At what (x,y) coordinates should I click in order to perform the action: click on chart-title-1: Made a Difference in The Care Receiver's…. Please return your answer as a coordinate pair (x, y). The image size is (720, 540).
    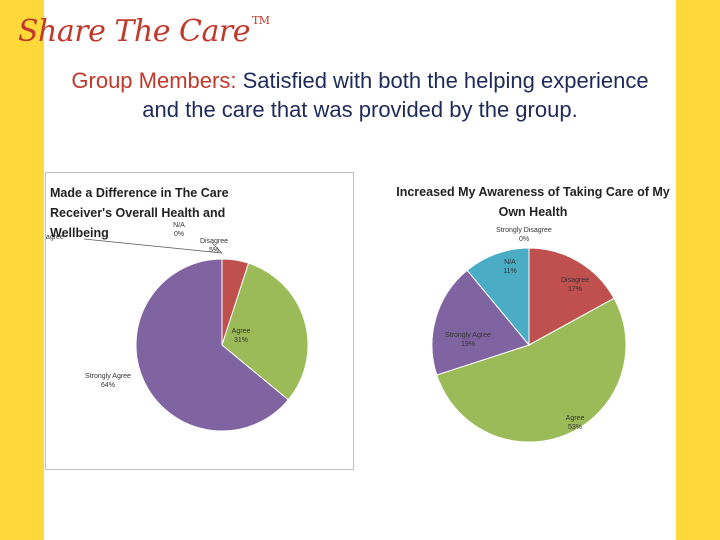
    Looking at the image, I should click on (139, 213).